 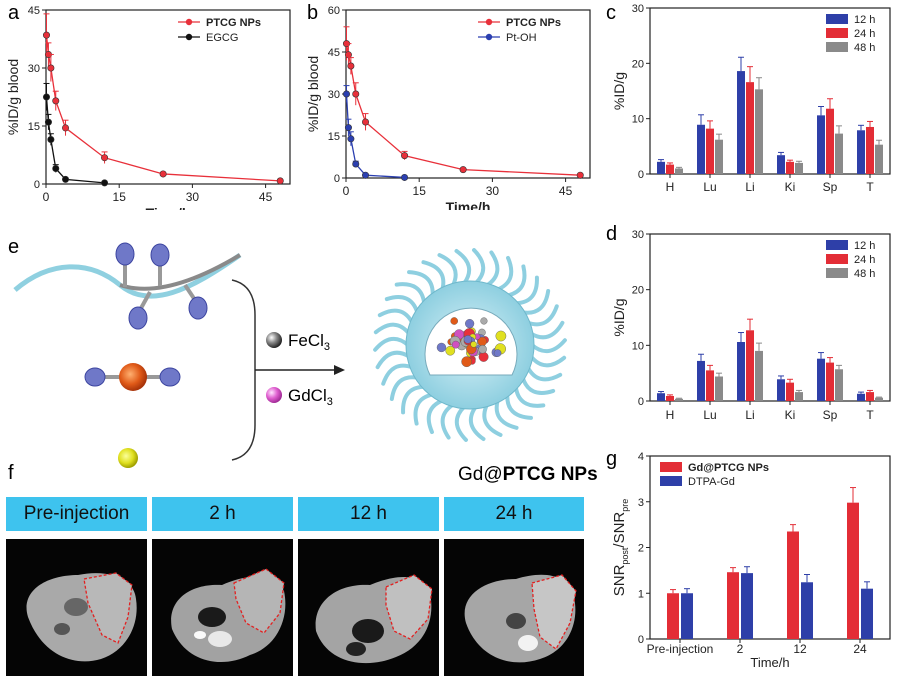 What do you see at coordinates (420, 191) in the screenshot?
I see `x-tick-label: 15` at bounding box center [420, 191].